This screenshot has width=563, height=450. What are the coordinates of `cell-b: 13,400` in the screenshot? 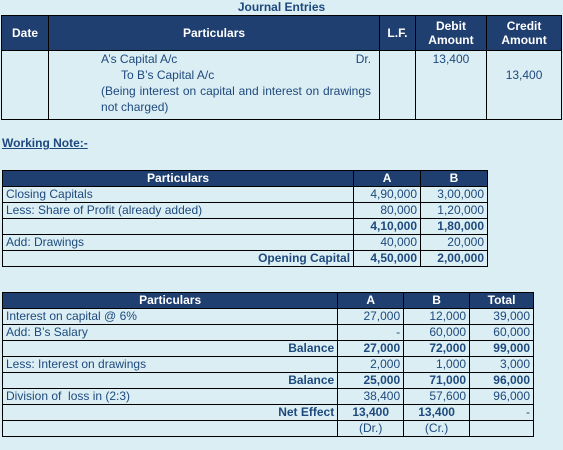 It's located at (437, 412).